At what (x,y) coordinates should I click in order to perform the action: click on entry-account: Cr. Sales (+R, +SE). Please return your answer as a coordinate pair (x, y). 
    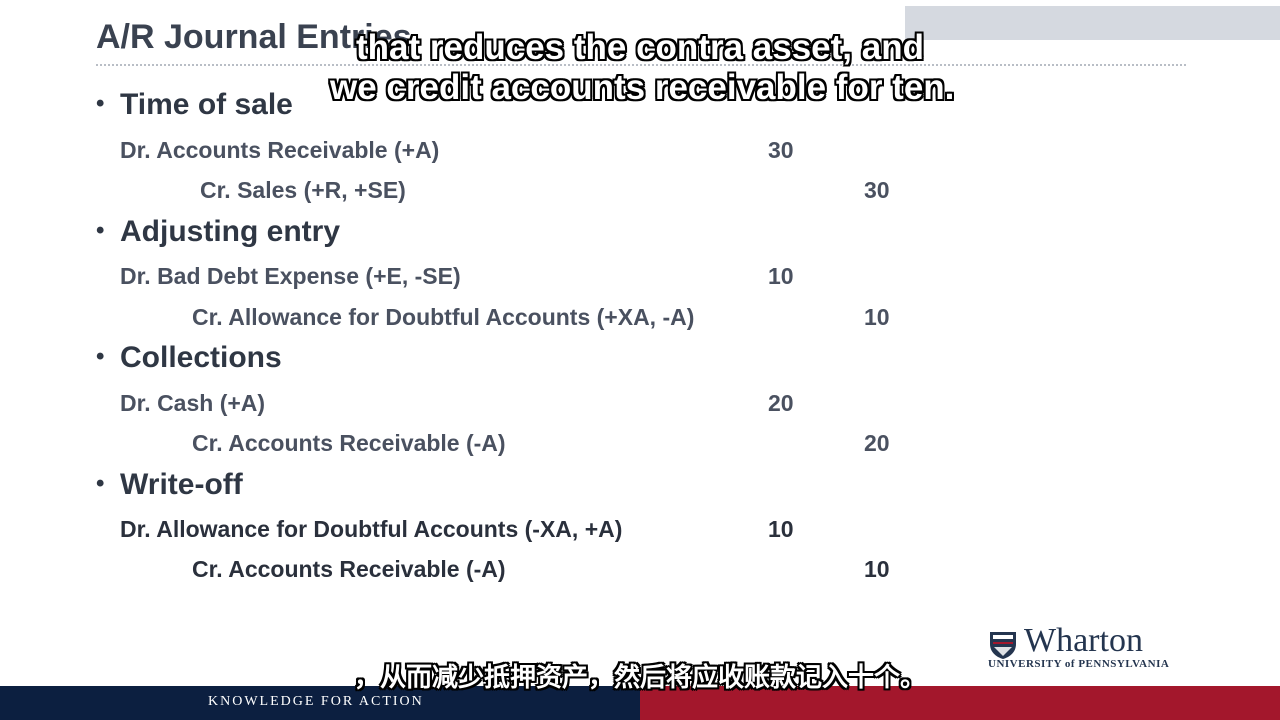
    Looking at the image, I should click on (303, 190).